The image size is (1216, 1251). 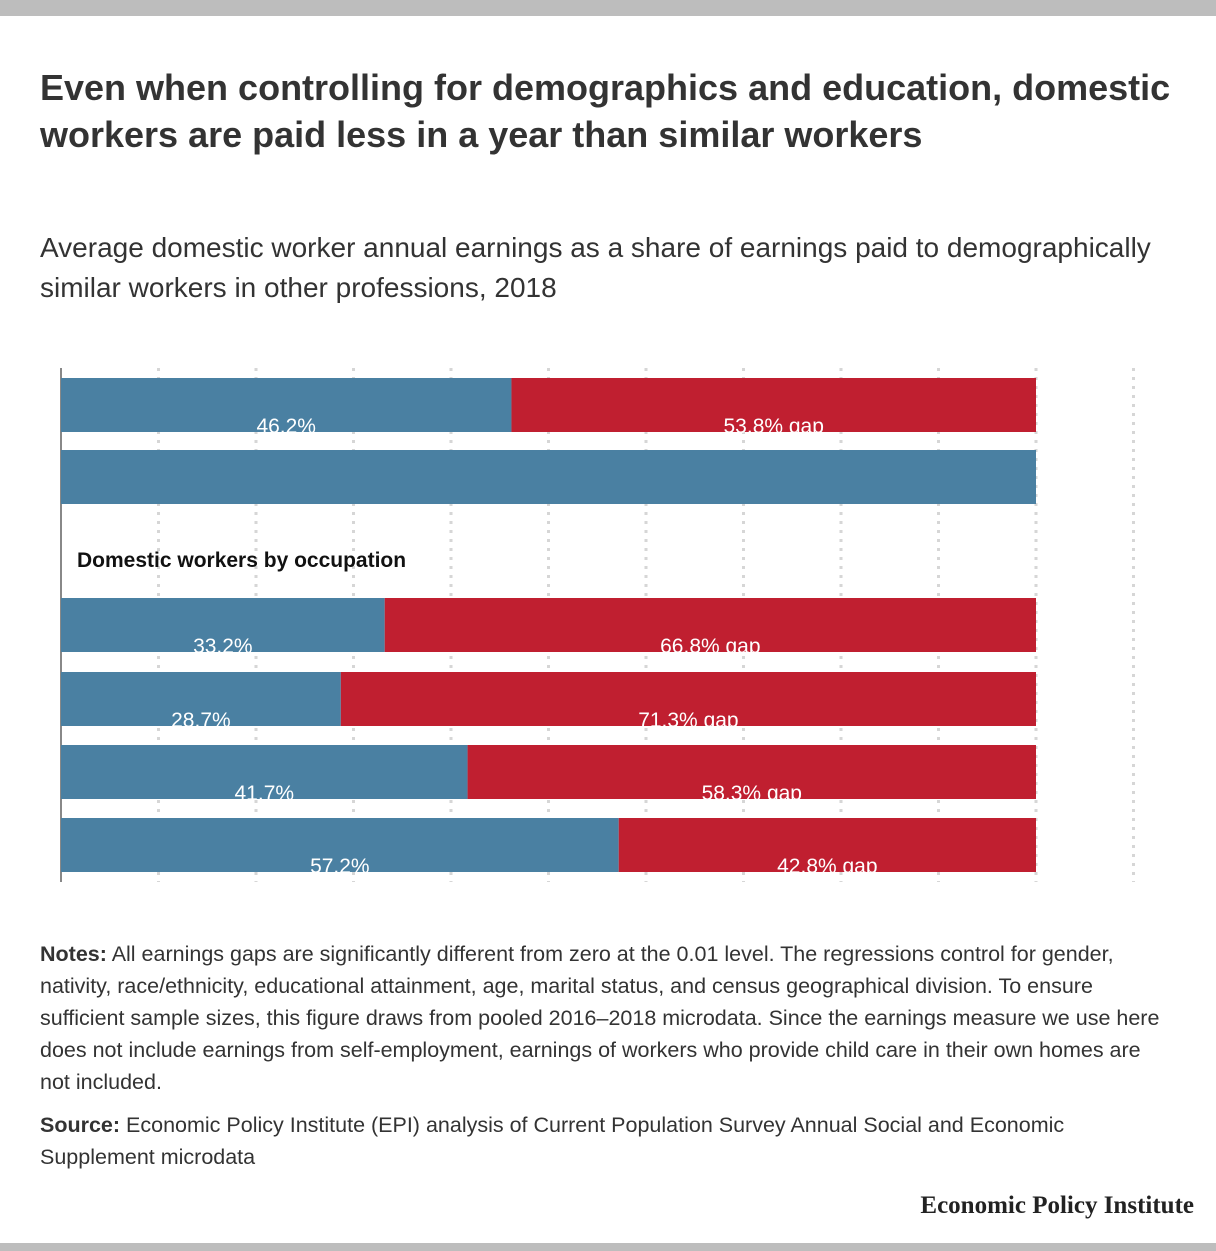 I want to click on gap-label: 66.8% gap, so click(x=710, y=646).